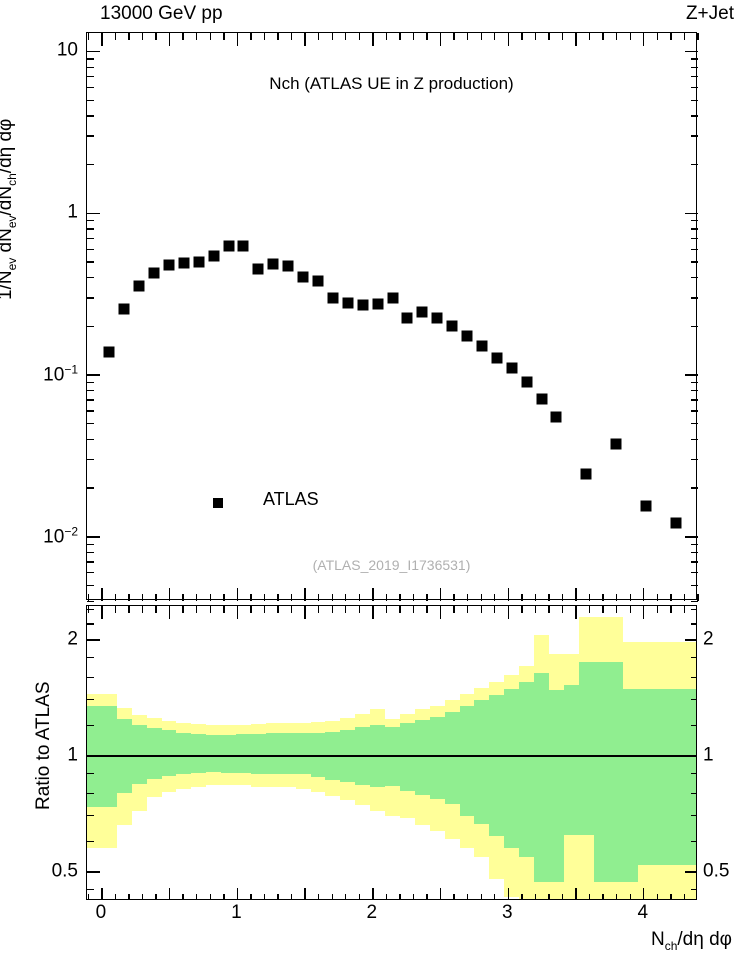 The image size is (746, 972). What do you see at coordinates (709, 13) in the screenshot?
I see `process-label: Z+Jet` at bounding box center [709, 13].